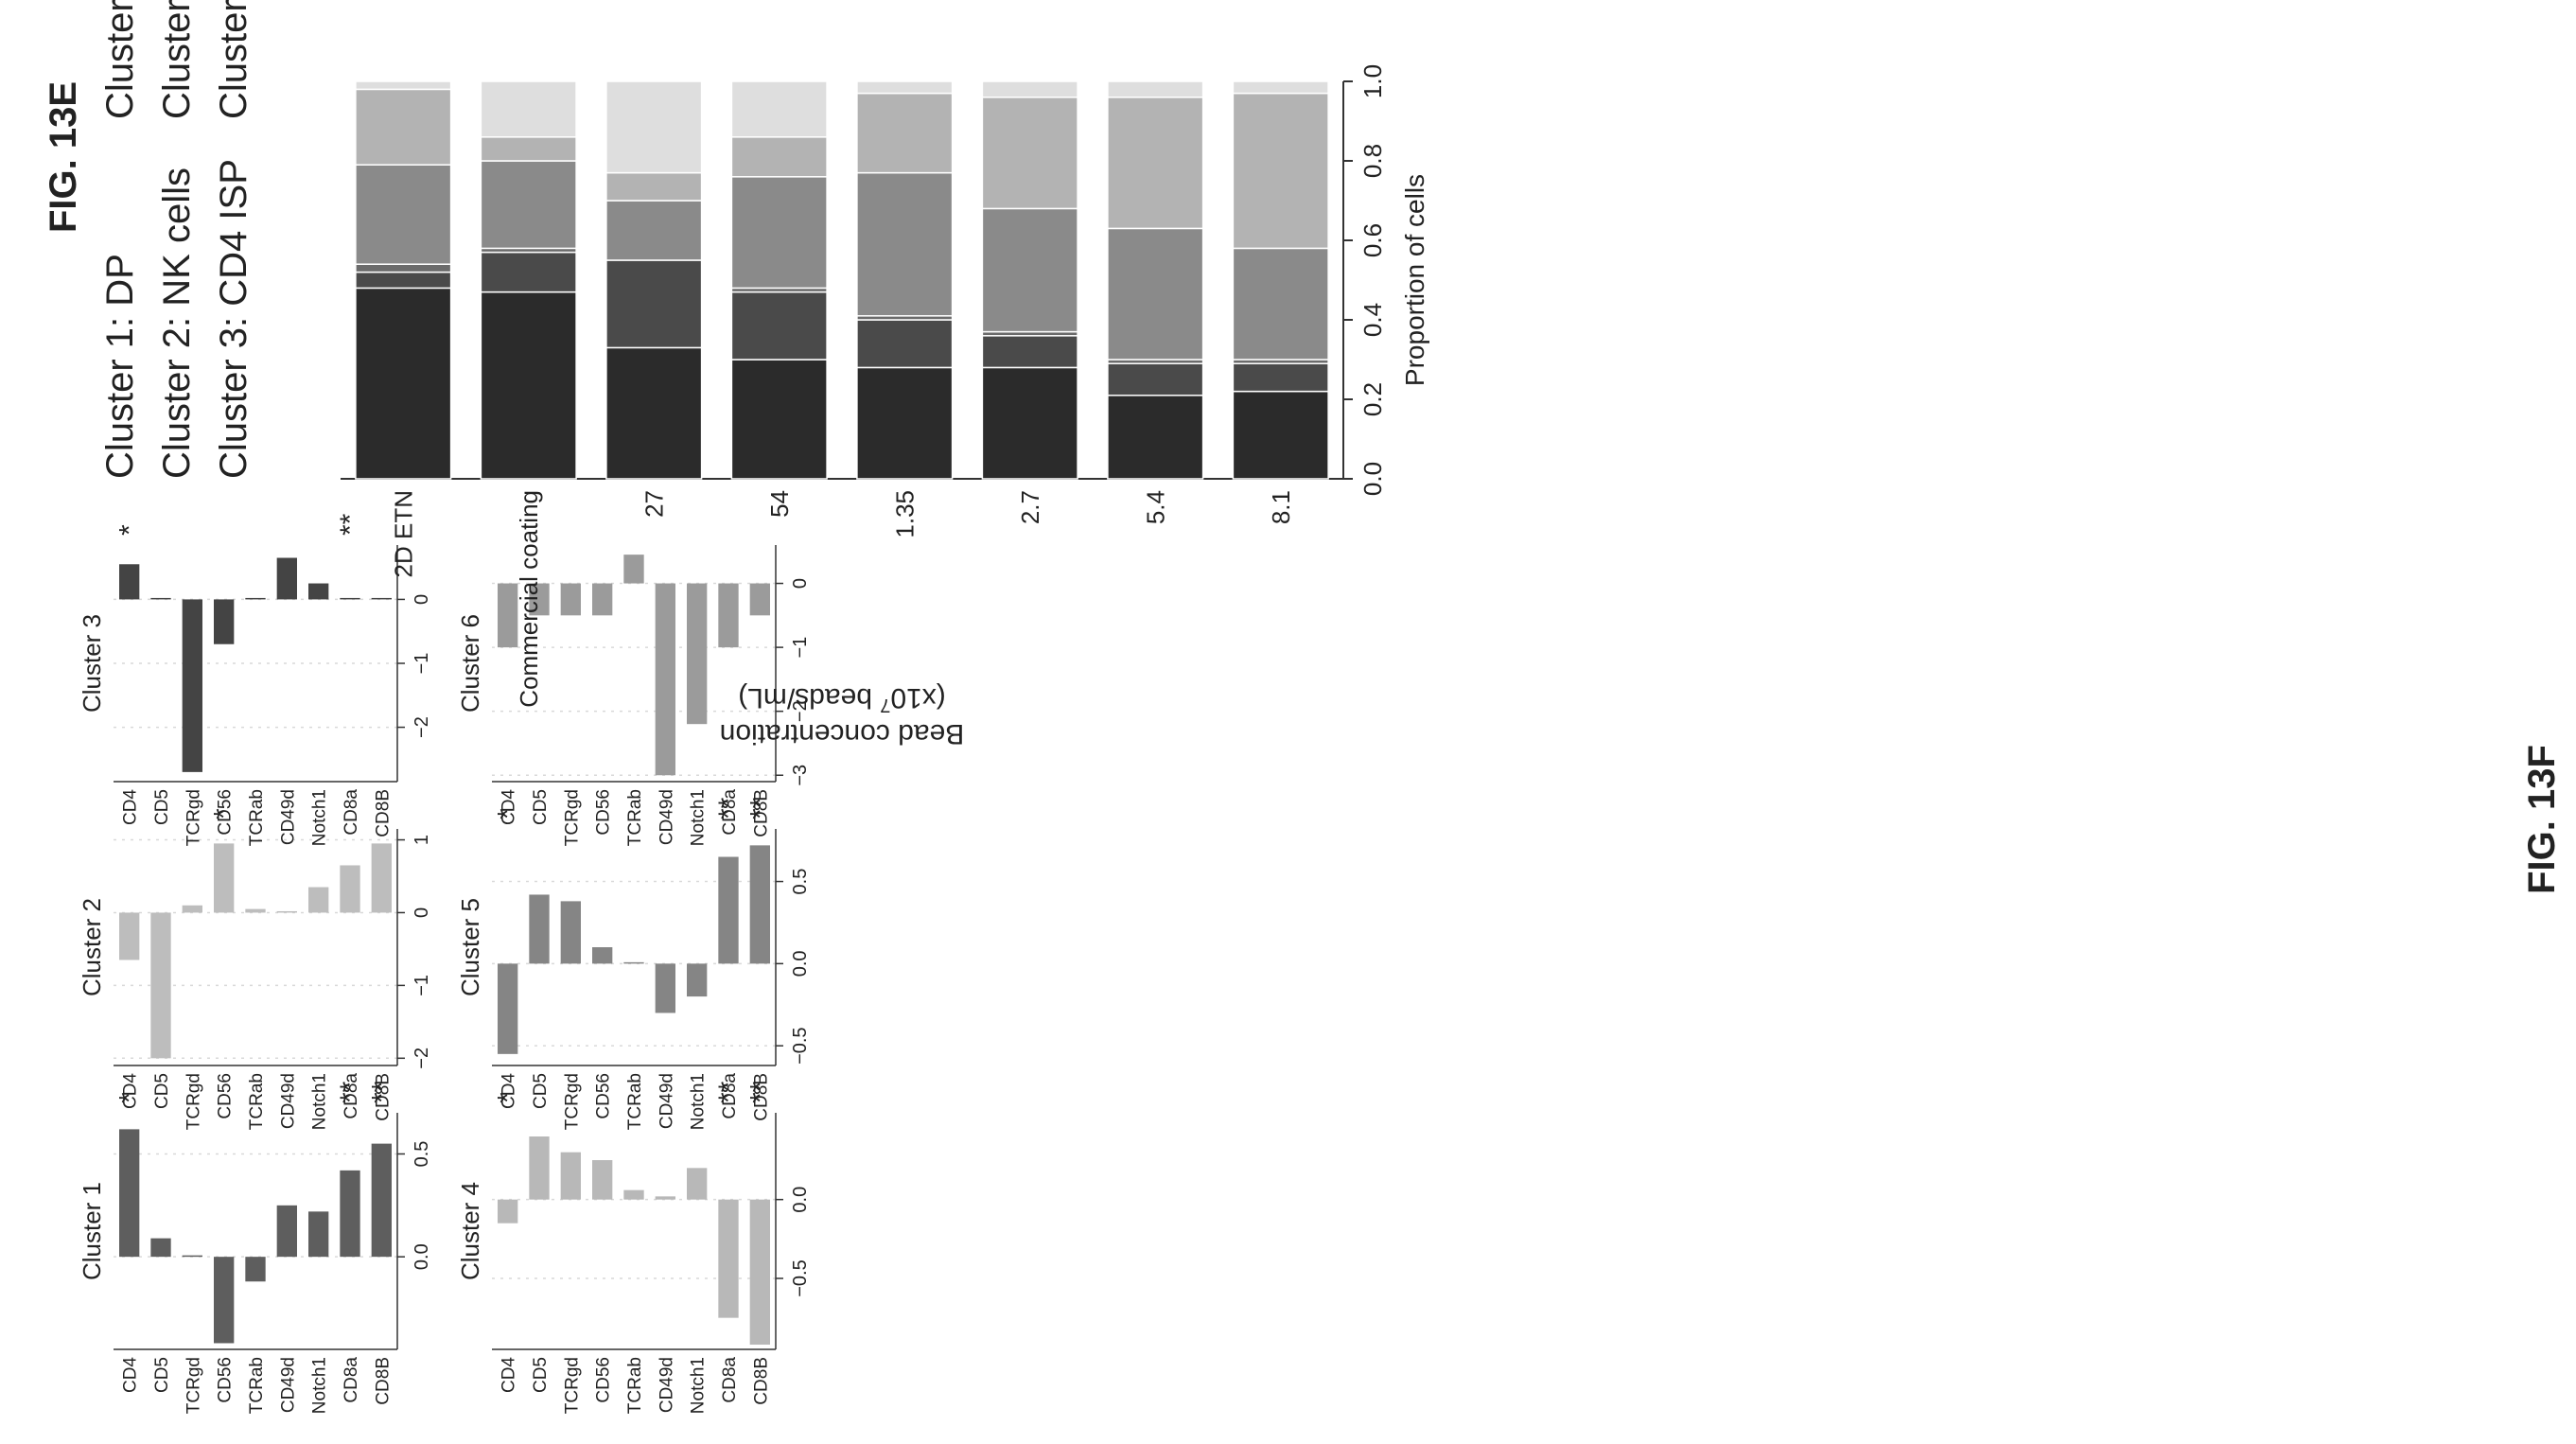 The height and width of the screenshot is (1444, 2576). Describe the element at coordinates (654, 504) in the screenshot. I see `category-label: 27` at that location.